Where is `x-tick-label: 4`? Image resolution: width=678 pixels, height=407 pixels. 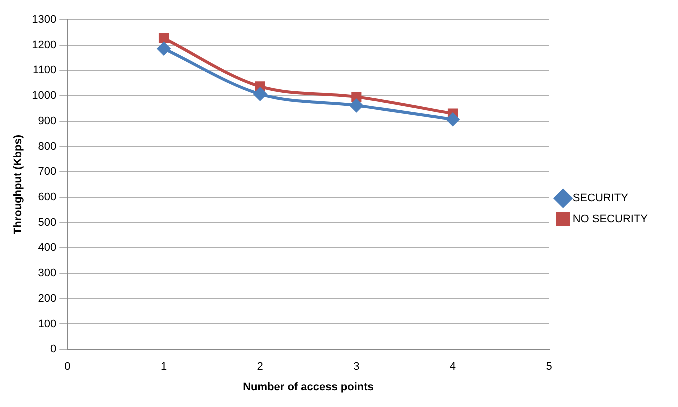
x-tick-label: 4 is located at coordinates (453, 367).